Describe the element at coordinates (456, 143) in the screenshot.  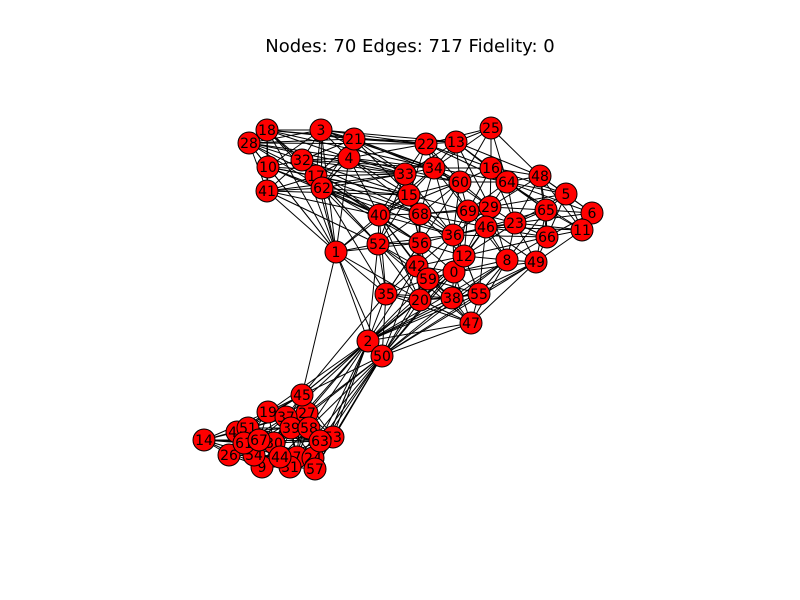
I see `node-label: 13` at that location.